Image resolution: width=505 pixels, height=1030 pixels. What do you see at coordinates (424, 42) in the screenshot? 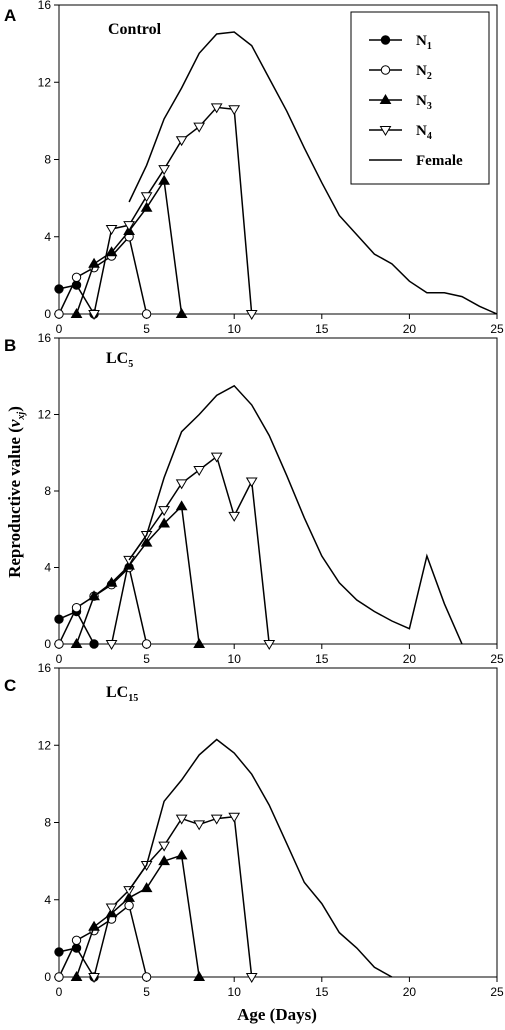
I see `legend-label: N1` at bounding box center [424, 42].